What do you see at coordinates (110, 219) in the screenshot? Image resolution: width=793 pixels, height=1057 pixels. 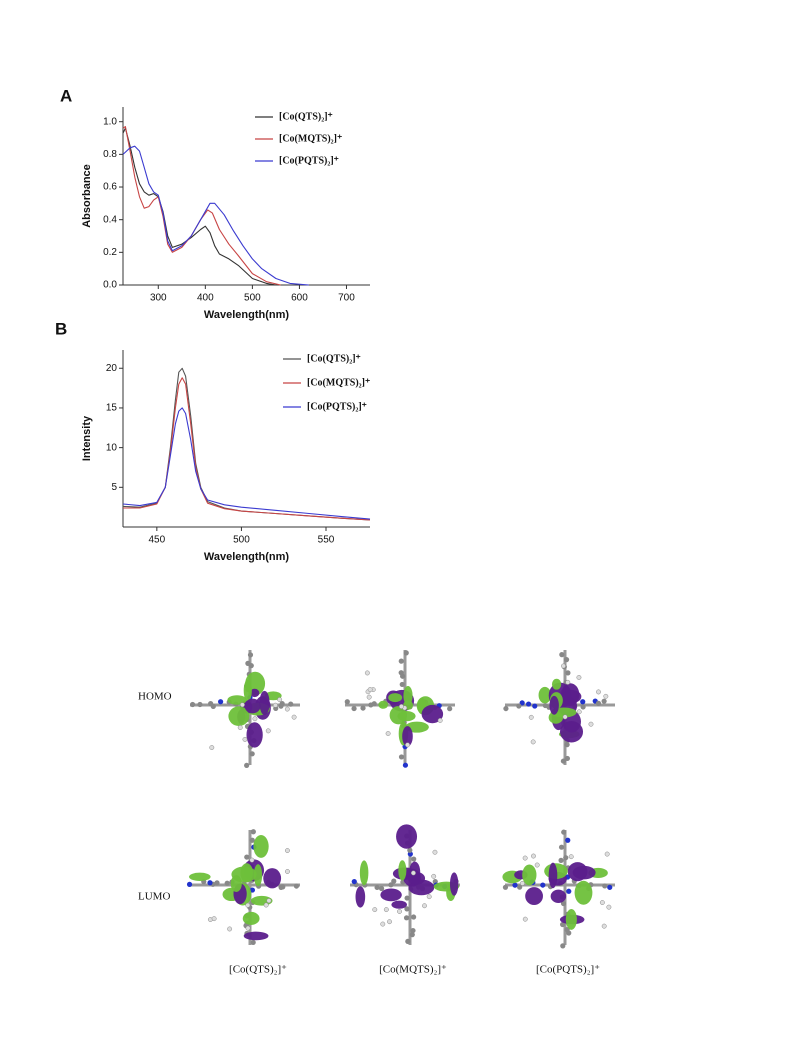 I see `y-tick-label: 0.4` at bounding box center [110, 219].